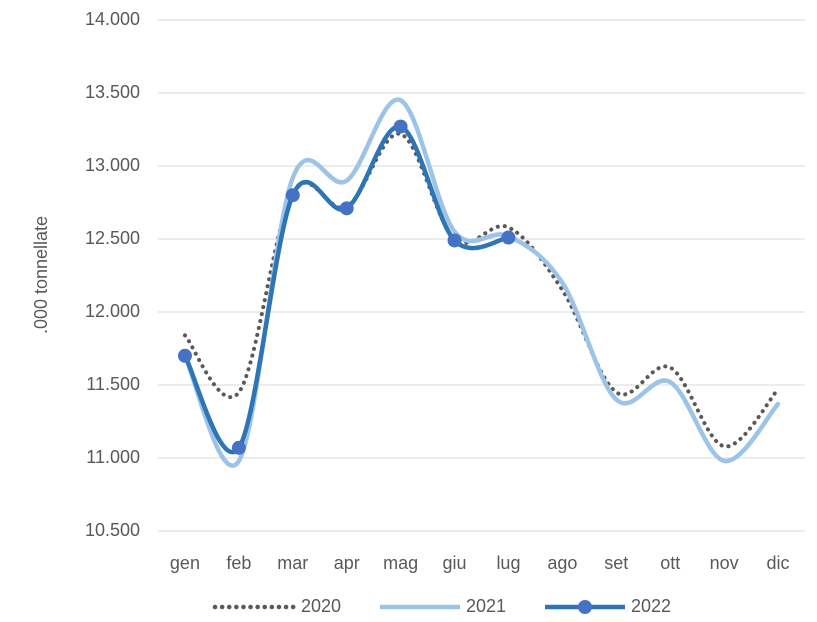 The width and height of the screenshot is (817, 622). What do you see at coordinates (112, 238) in the screenshot?
I see `y-tick-label: 12.500` at bounding box center [112, 238].